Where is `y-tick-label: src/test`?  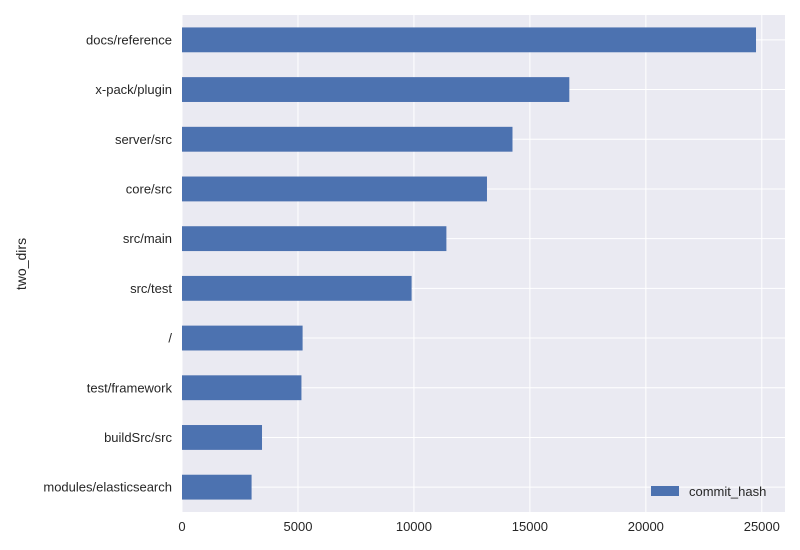 y-tick-label: src/test is located at coordinates (151, 288).